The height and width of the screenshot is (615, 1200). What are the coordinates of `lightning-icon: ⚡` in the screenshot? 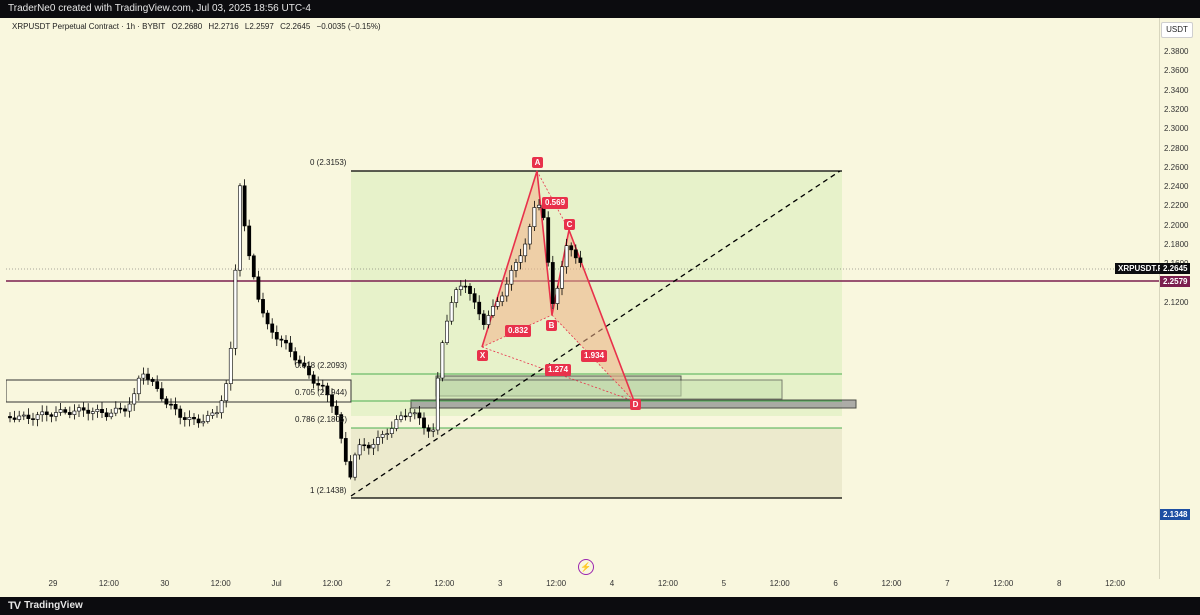 It's located at (586, 567).